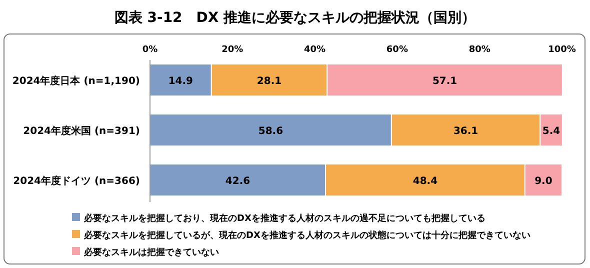  I want to click on x-tick-label: 20%, so click(233, 50).